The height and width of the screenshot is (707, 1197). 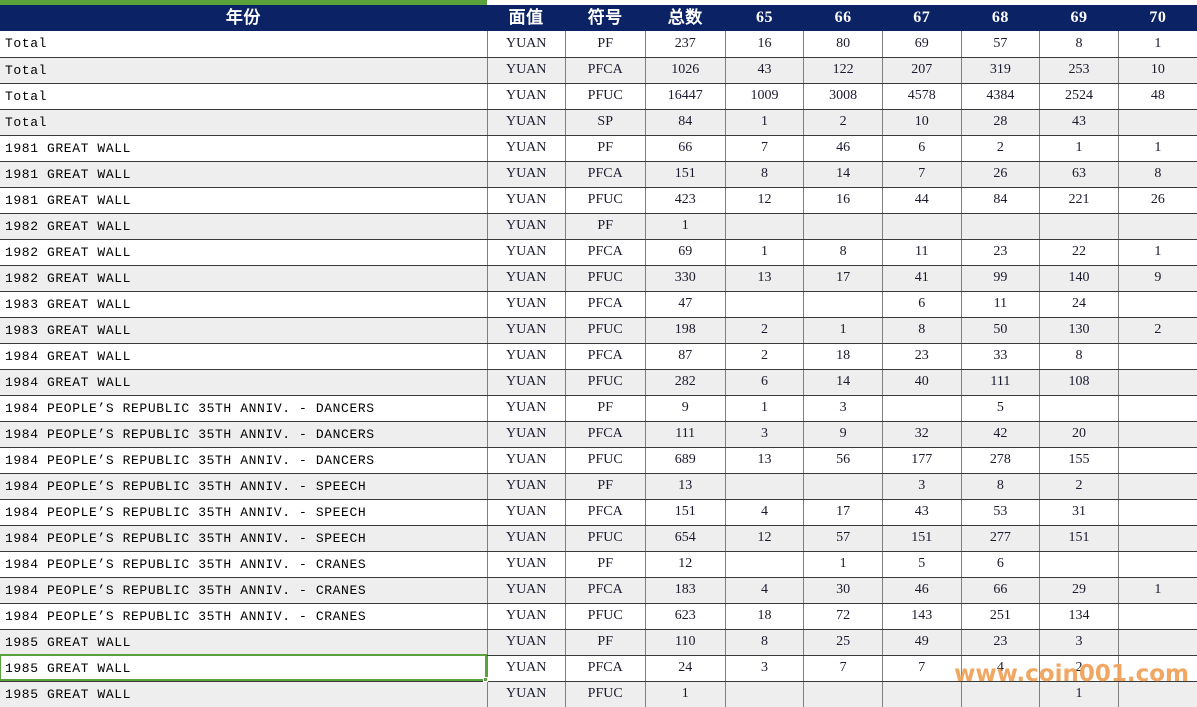 I want to click on cell-g67: 3, so click(x=922, y=486).